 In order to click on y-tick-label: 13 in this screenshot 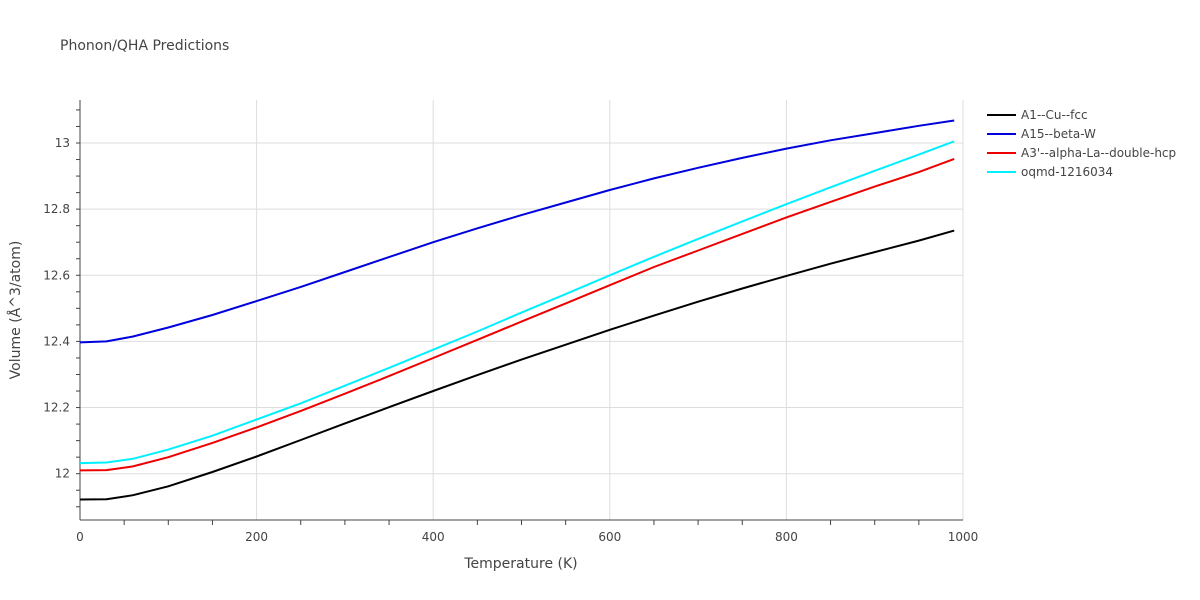, I will do `click(62, 143)`.